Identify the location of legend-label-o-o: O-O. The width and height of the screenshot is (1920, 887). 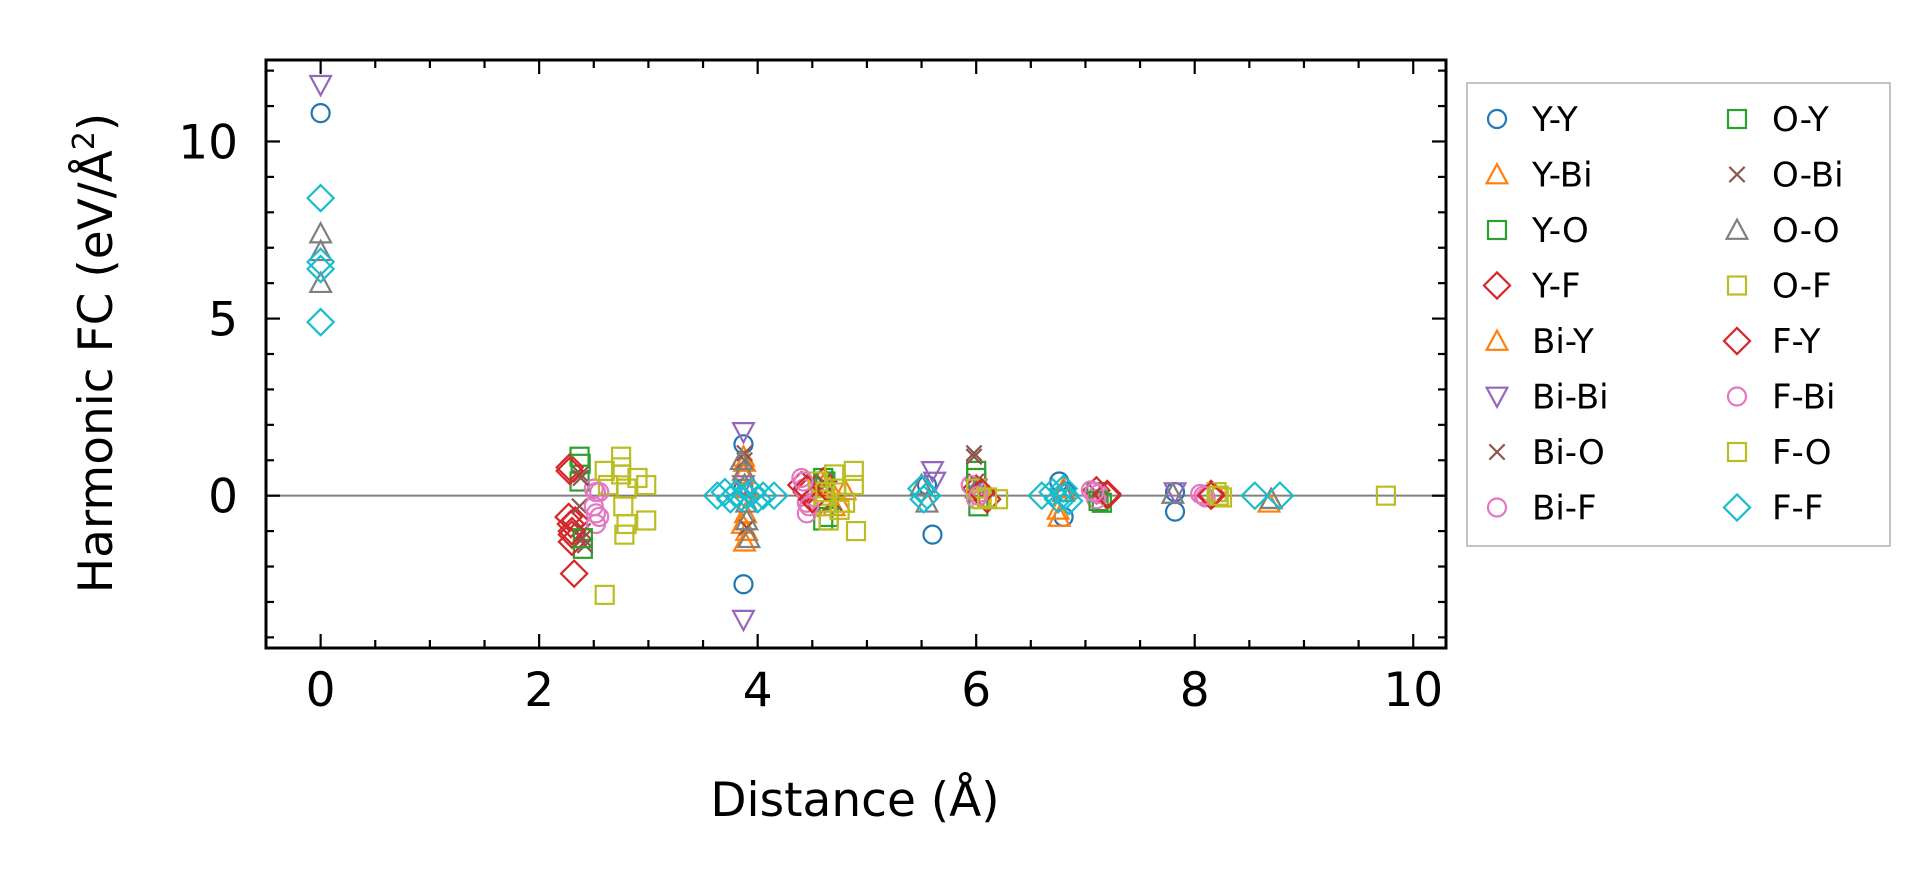
(1806, 231).